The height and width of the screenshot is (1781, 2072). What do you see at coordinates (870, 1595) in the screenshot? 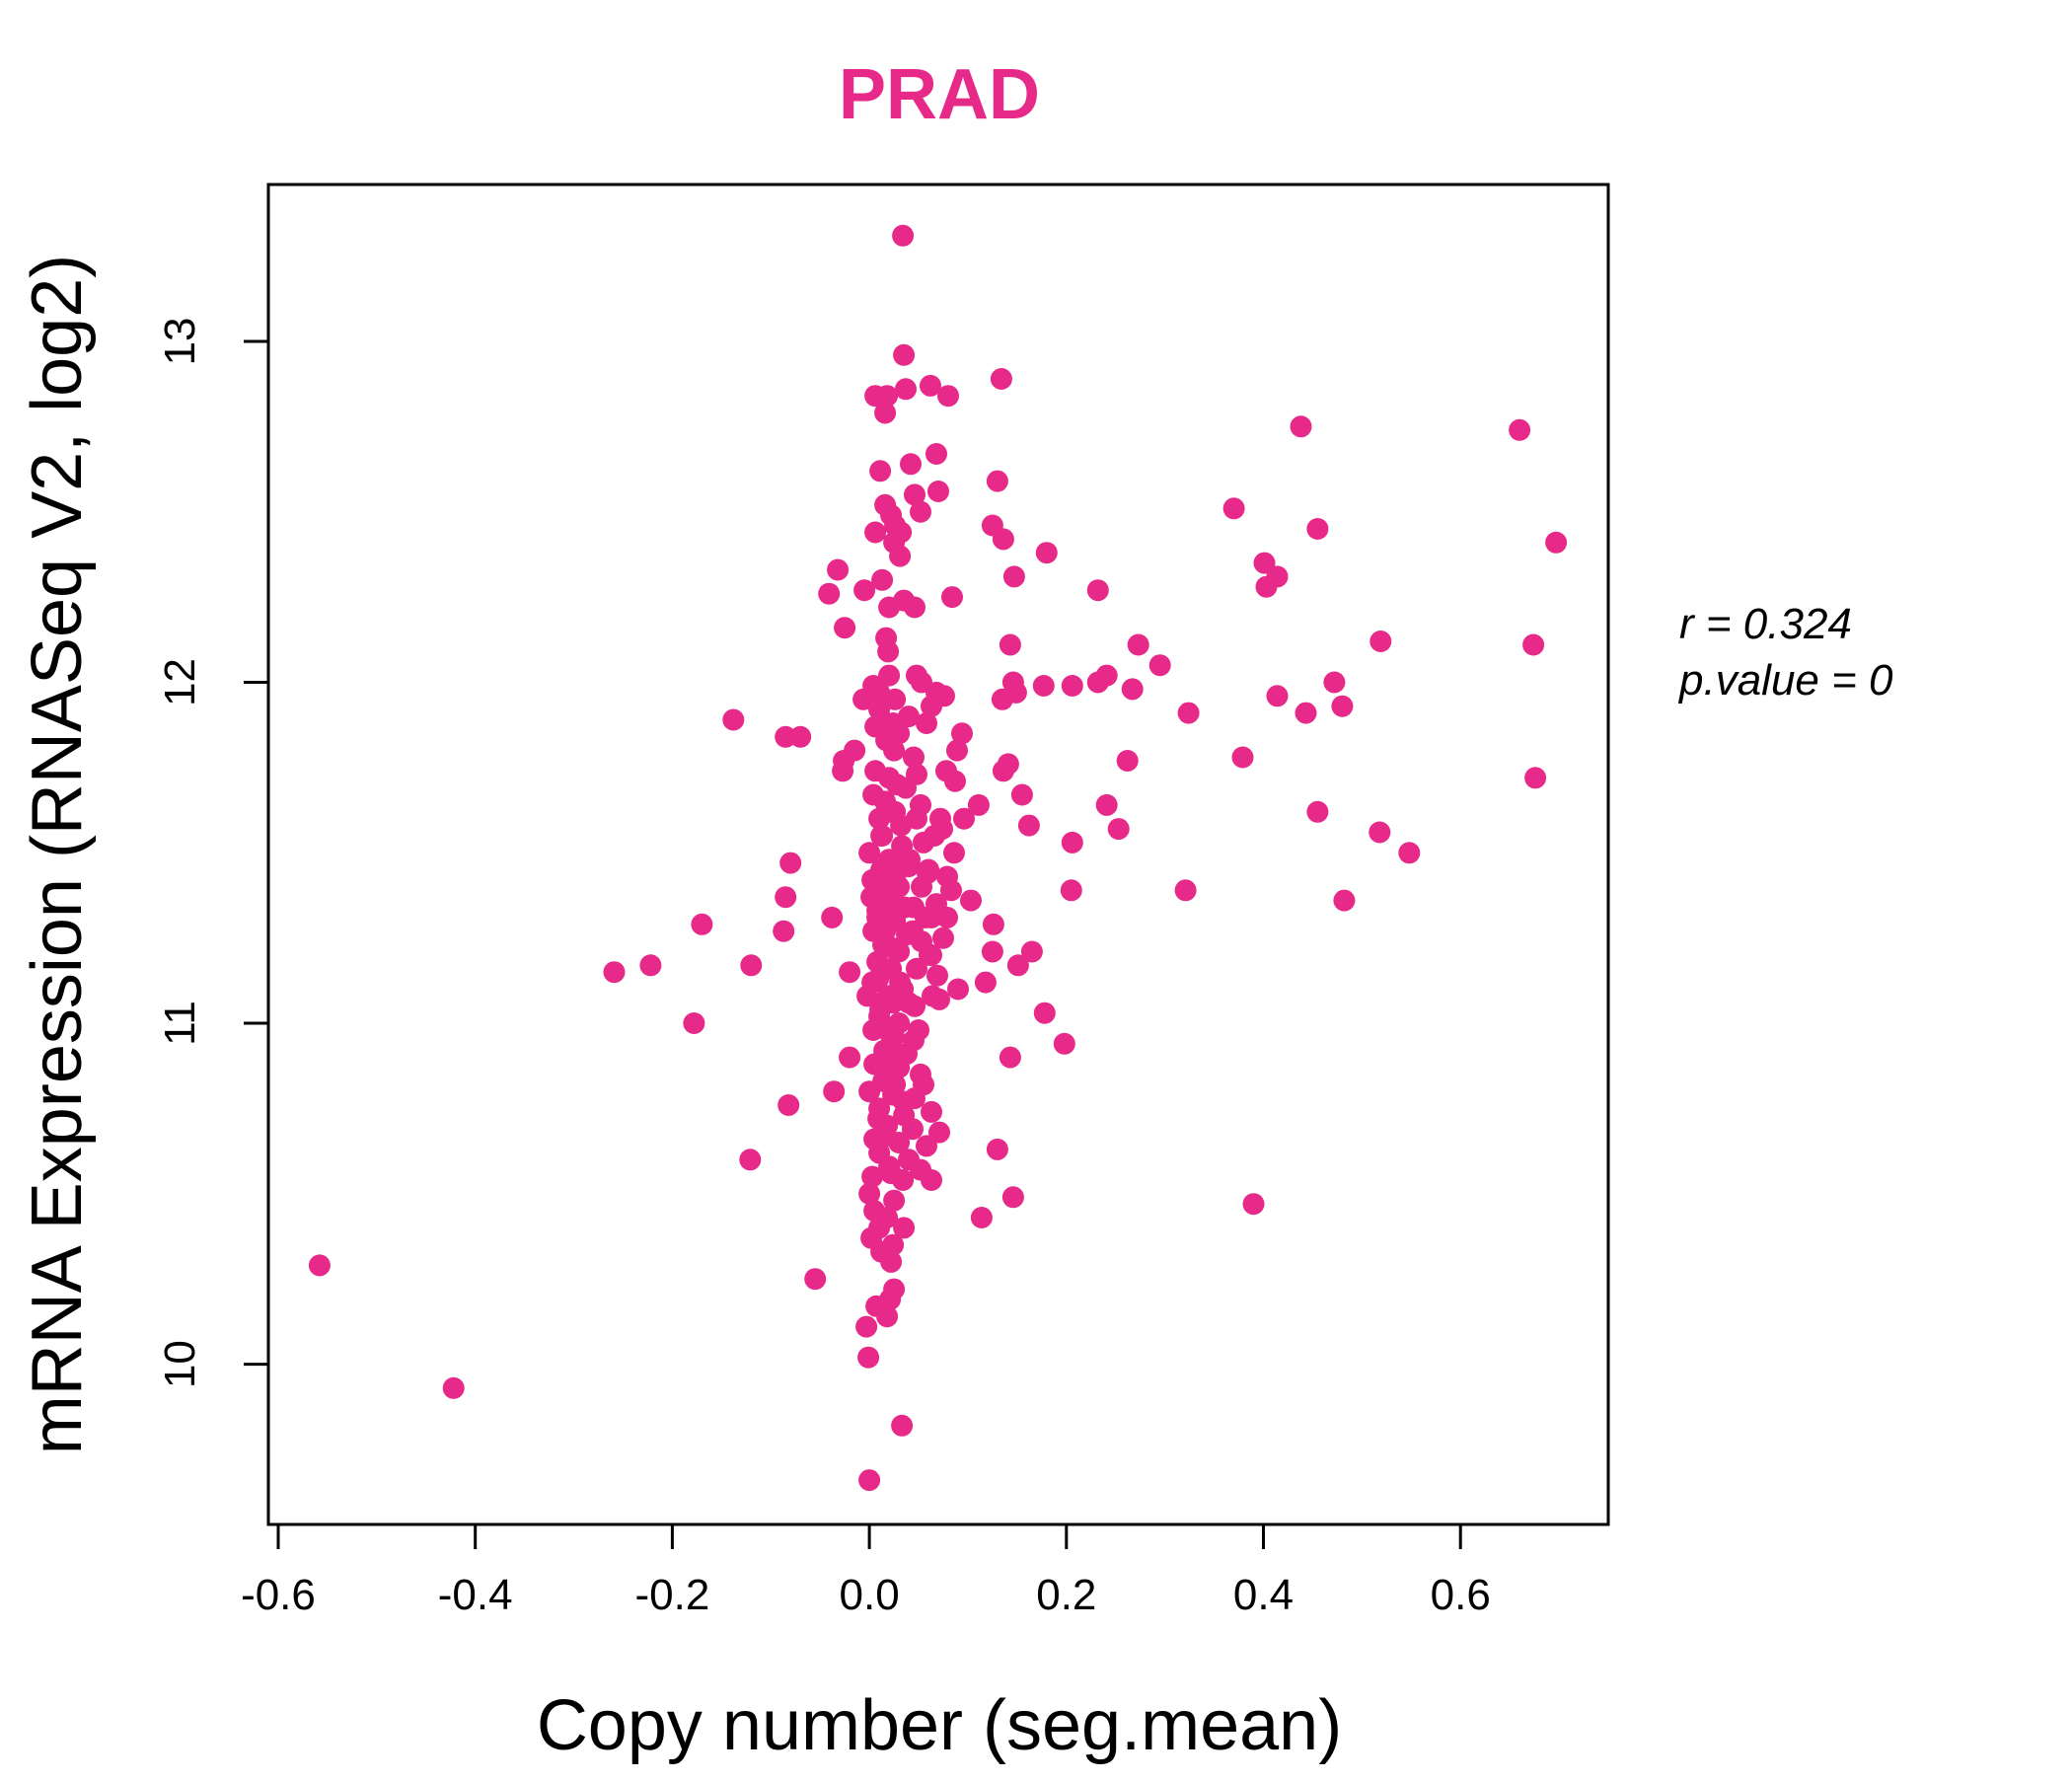
I see `x-tick-label: 0.0` at bounding box center [870, 1595].